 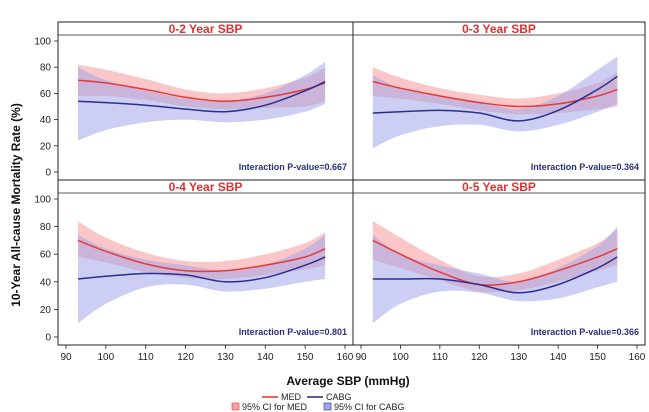 I want to click on legend-med-ci-swatch, so click(x=235, y=406).